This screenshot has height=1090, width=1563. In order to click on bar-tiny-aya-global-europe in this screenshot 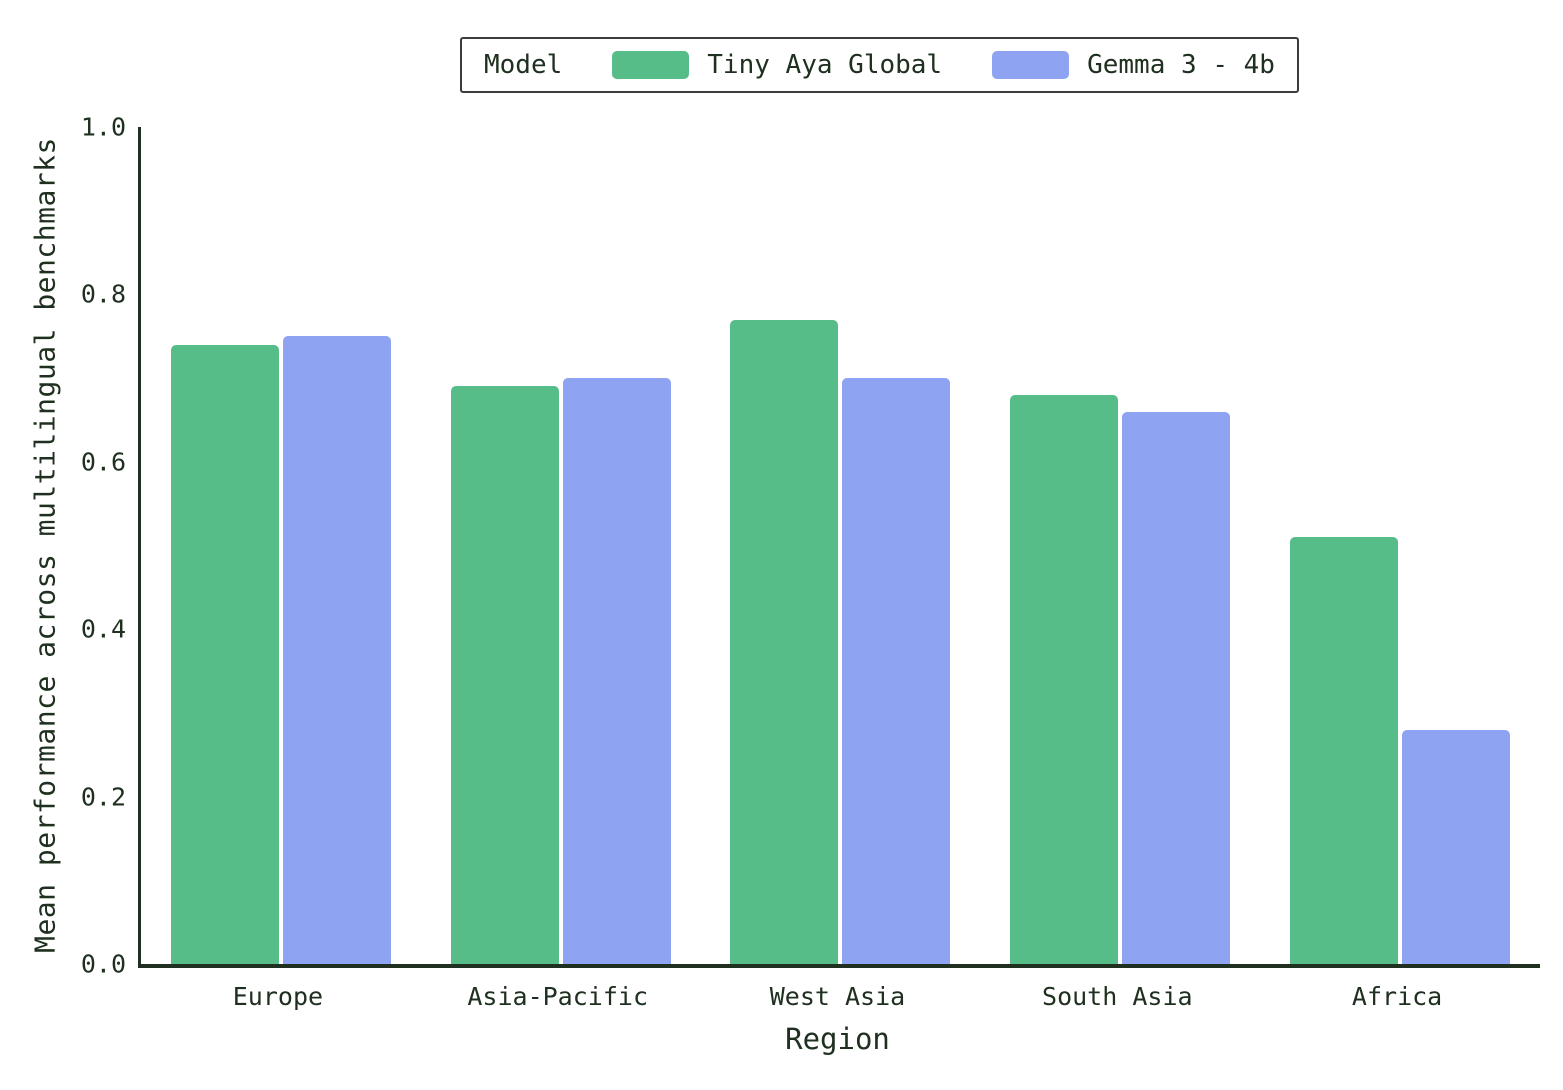, I will do `click(224, 654)`.